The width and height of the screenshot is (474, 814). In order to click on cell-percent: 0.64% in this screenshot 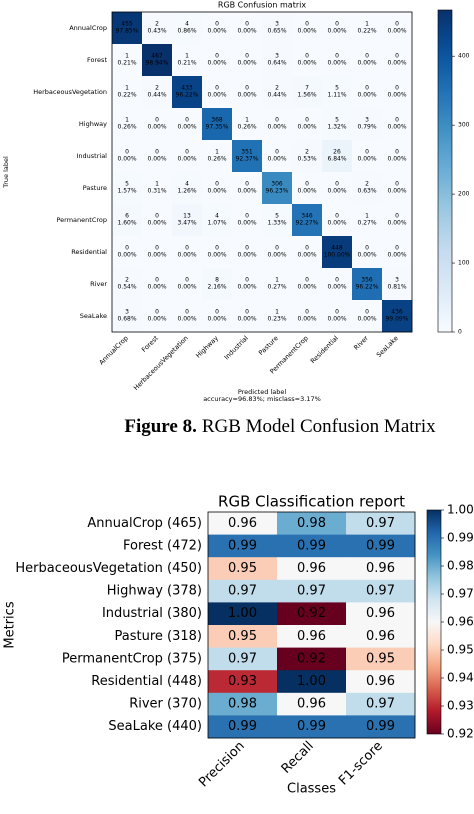, I will do `click(276, 63)`.